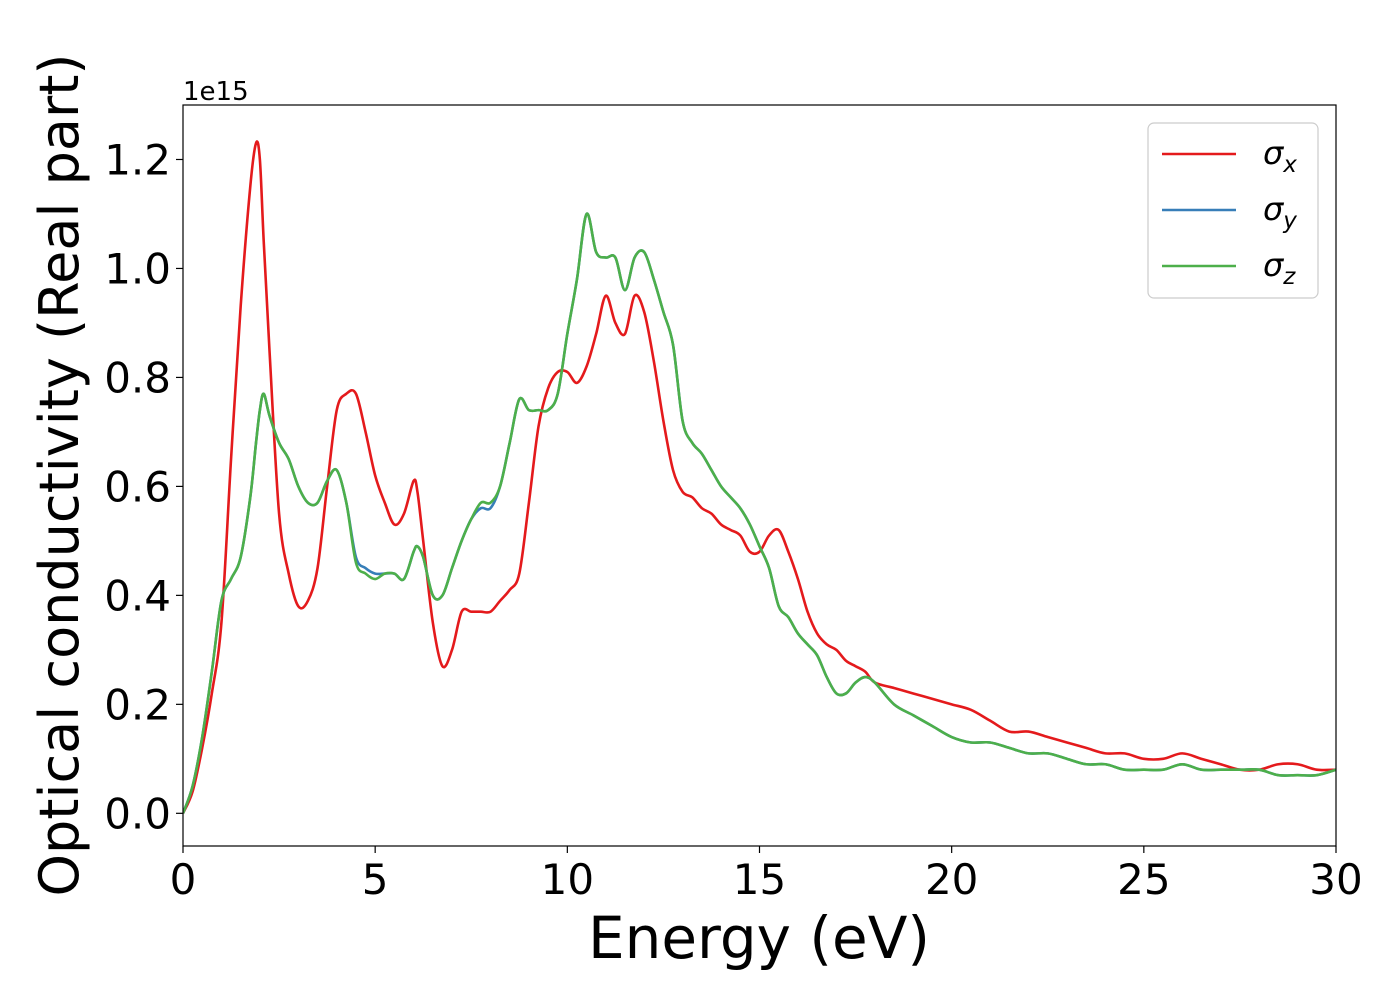 Image resolution: width=1400 pixels, height=1004 pixels. Describe the element at coordinates (759, 879) in the screenshot. I see `x-tick-label: 15` at that location.